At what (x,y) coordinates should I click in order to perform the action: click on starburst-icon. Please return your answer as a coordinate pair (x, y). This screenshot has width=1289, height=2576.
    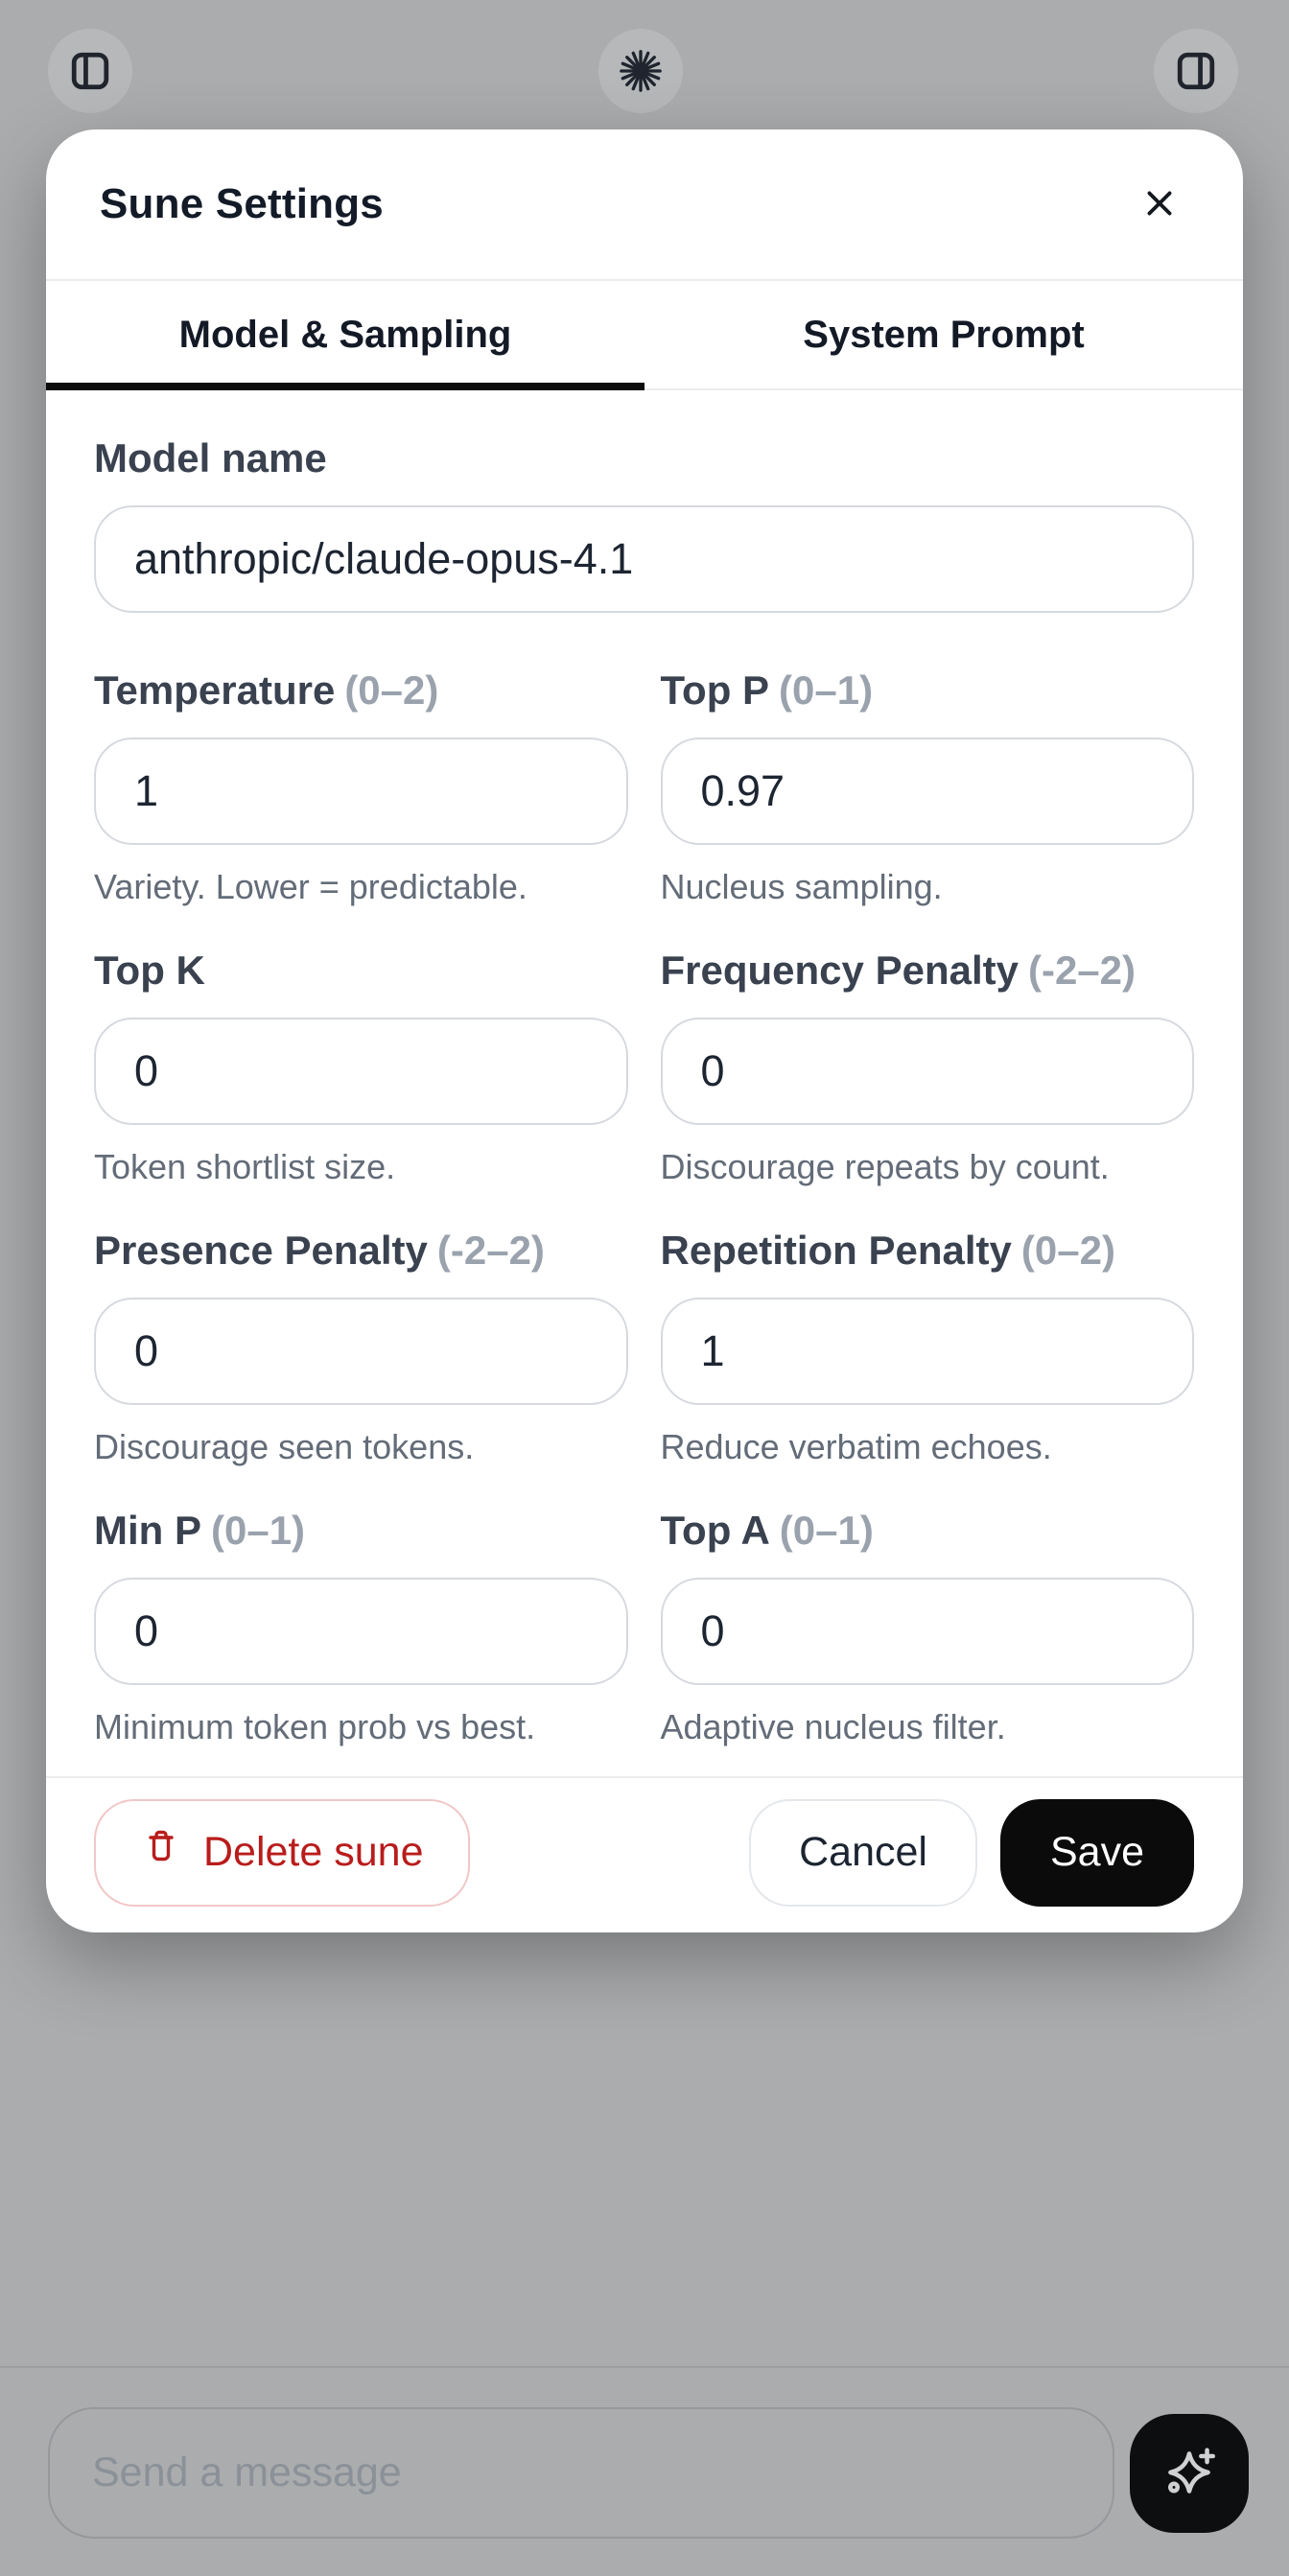
    Looking at the image, I should click on (641, 71).